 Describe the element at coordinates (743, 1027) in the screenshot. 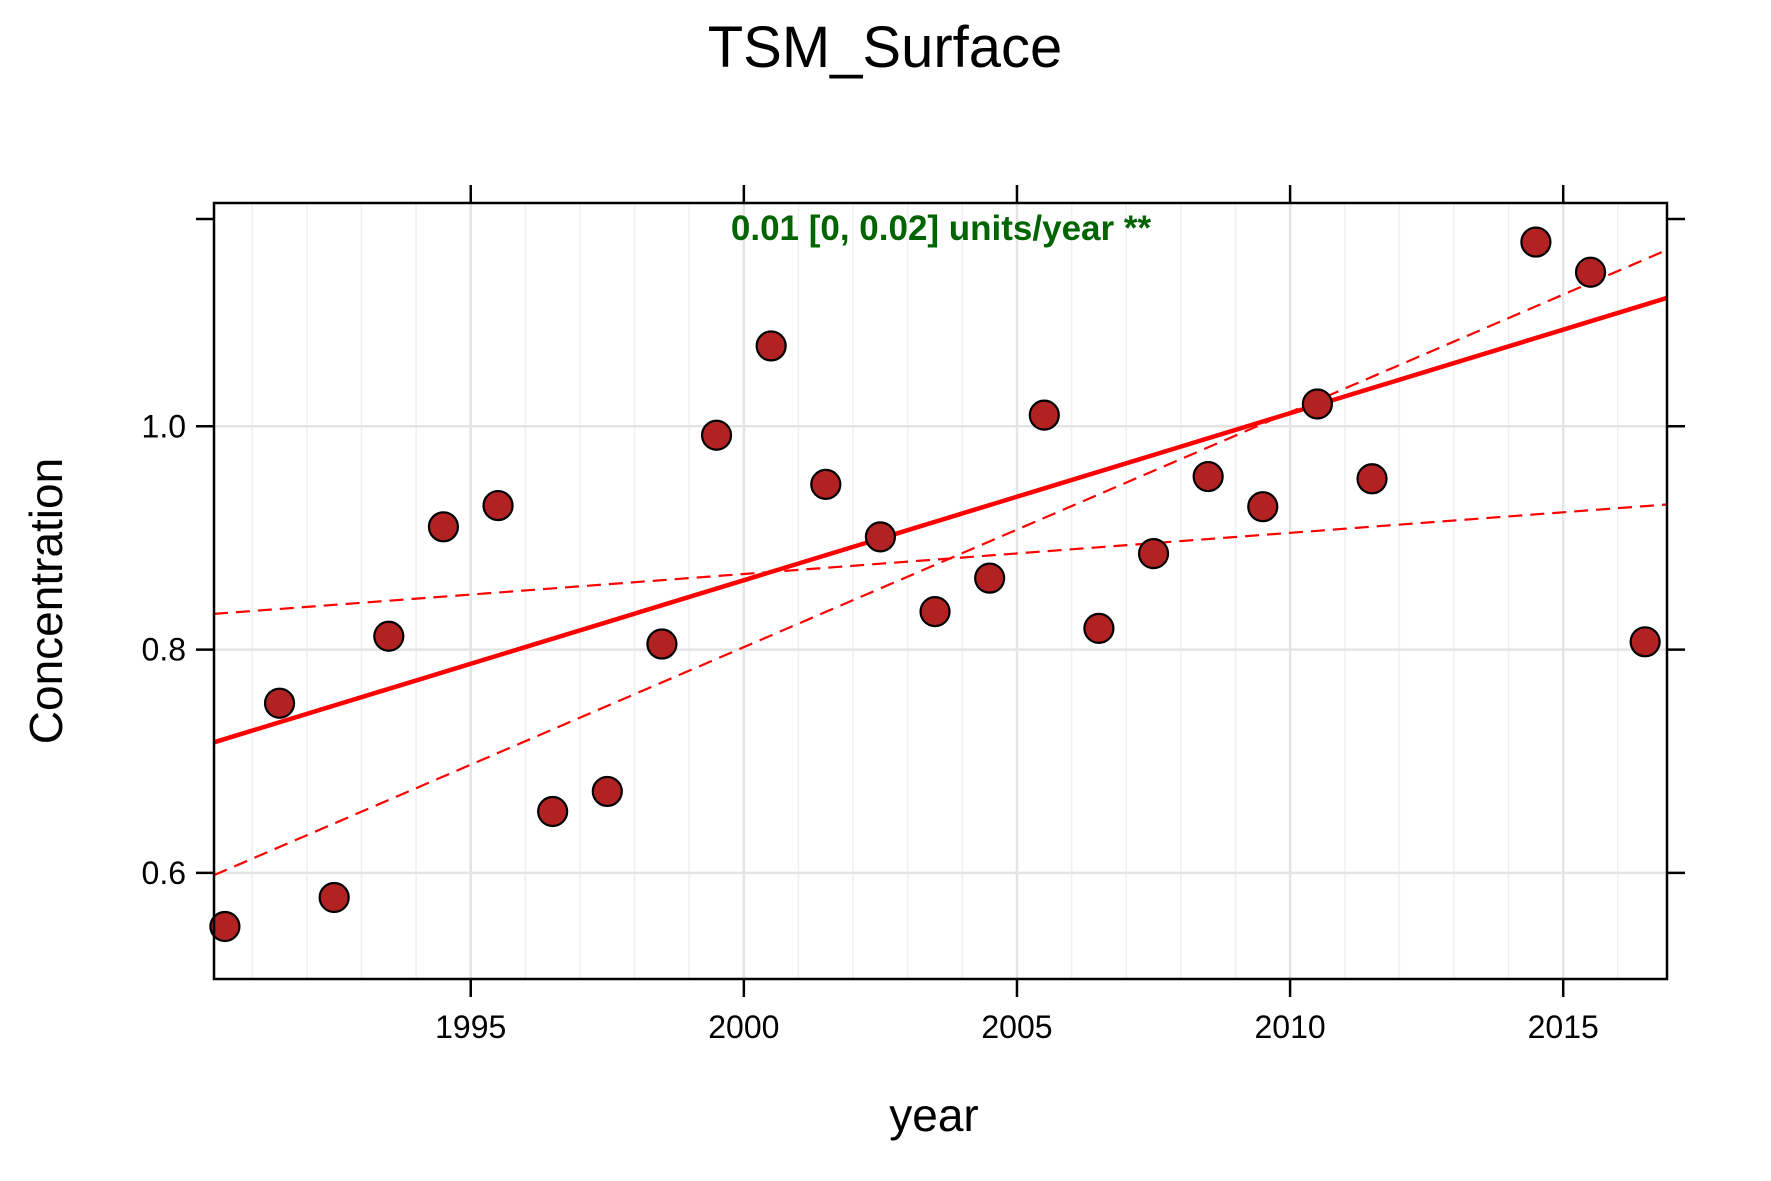

I see `x-tick-label: 2000` at that location.